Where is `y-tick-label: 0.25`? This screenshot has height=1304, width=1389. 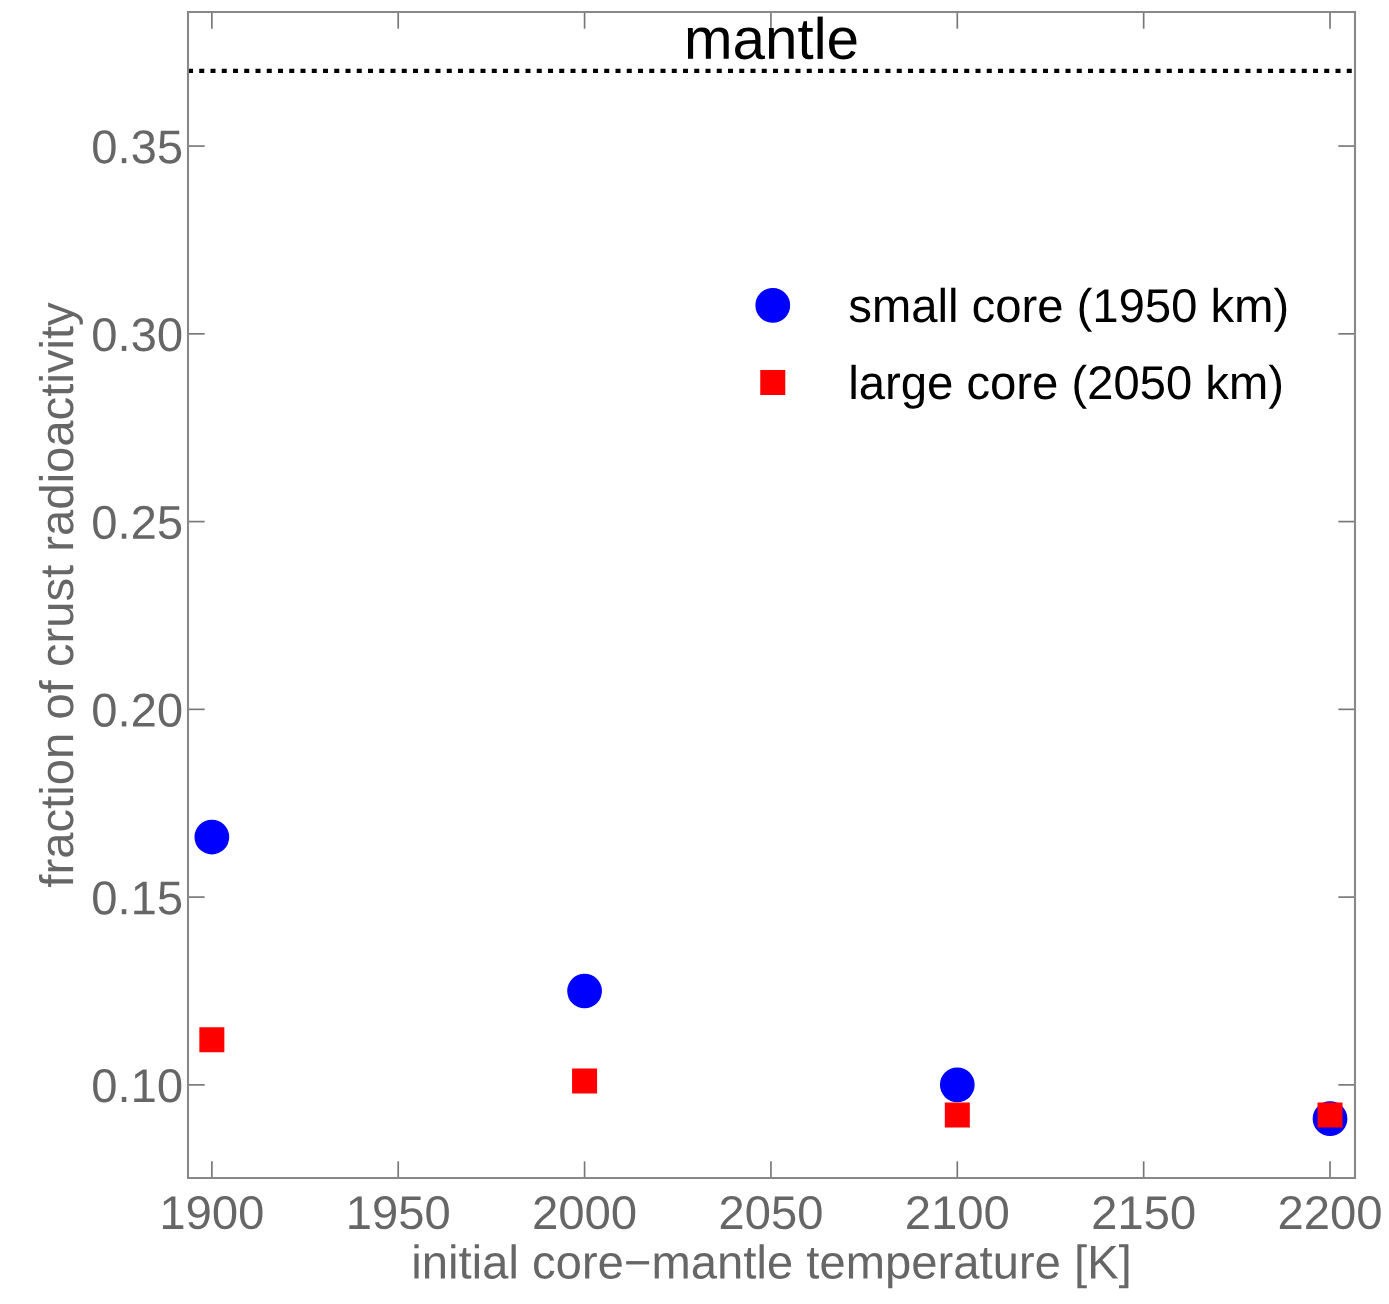 y-tick-label: 0.25 is located at coordinates (137, 522).